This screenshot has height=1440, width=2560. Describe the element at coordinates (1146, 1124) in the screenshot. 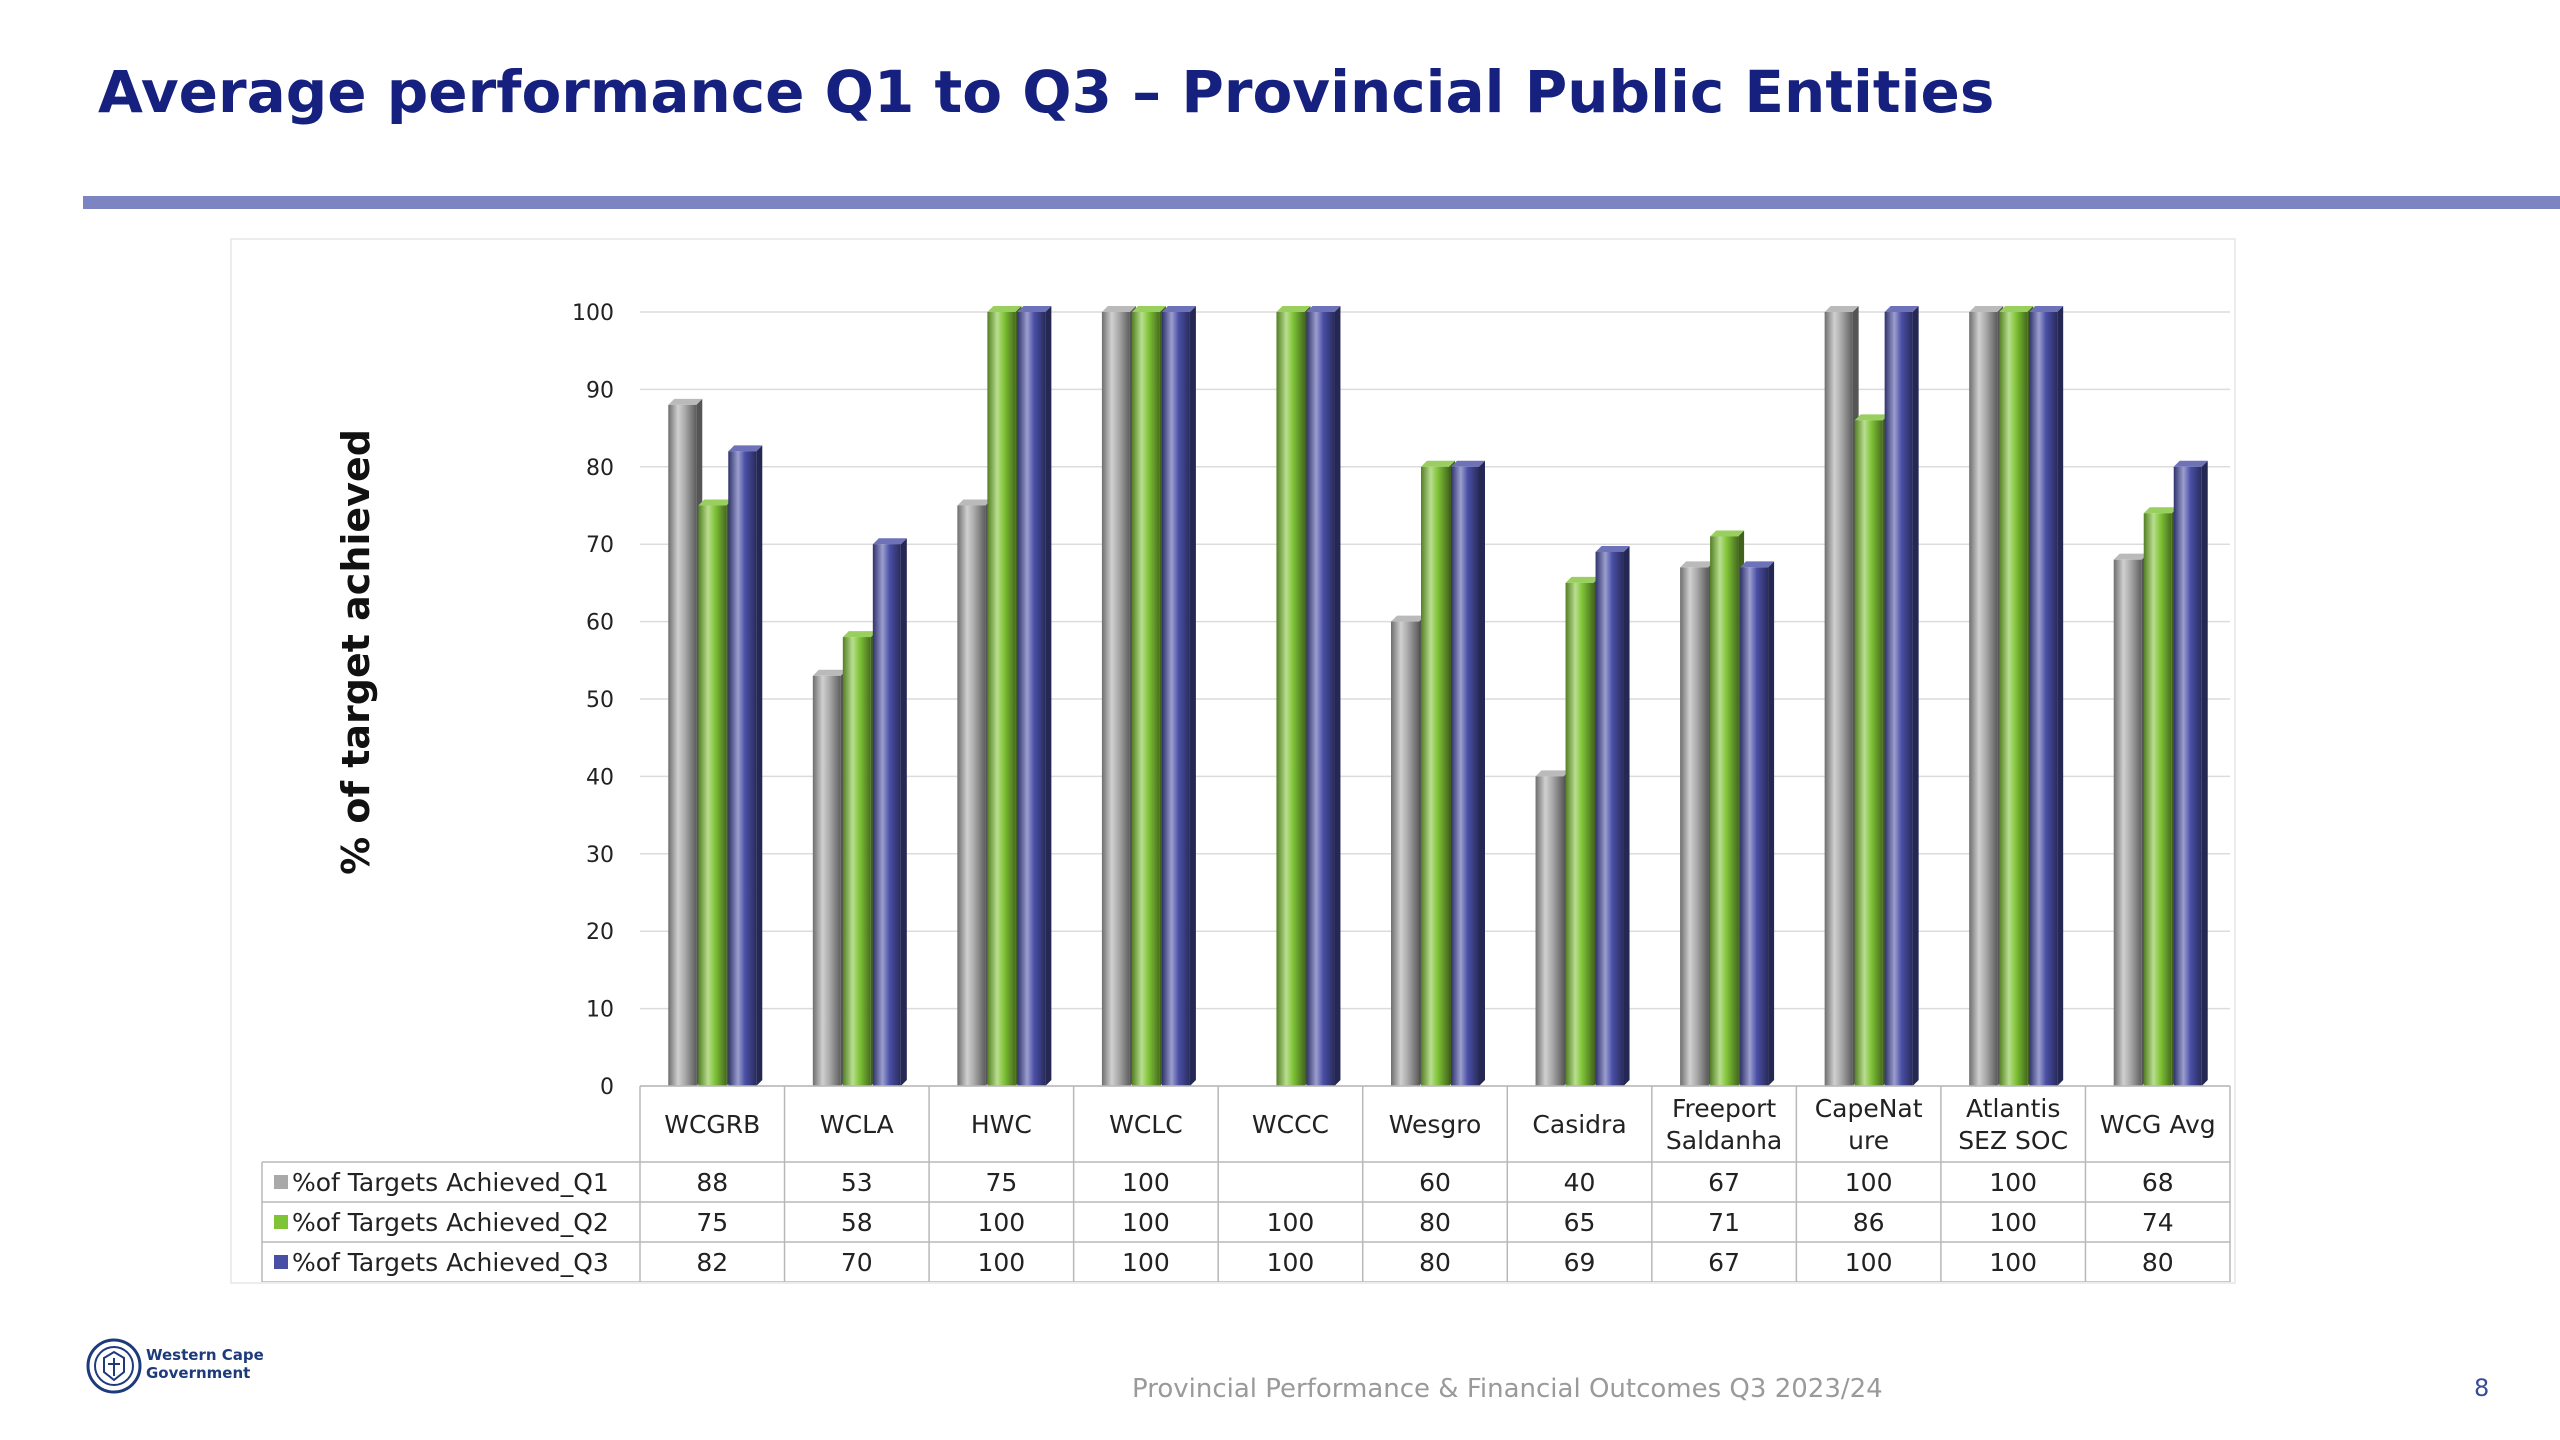

I see `category-label: WCLC` at that location.